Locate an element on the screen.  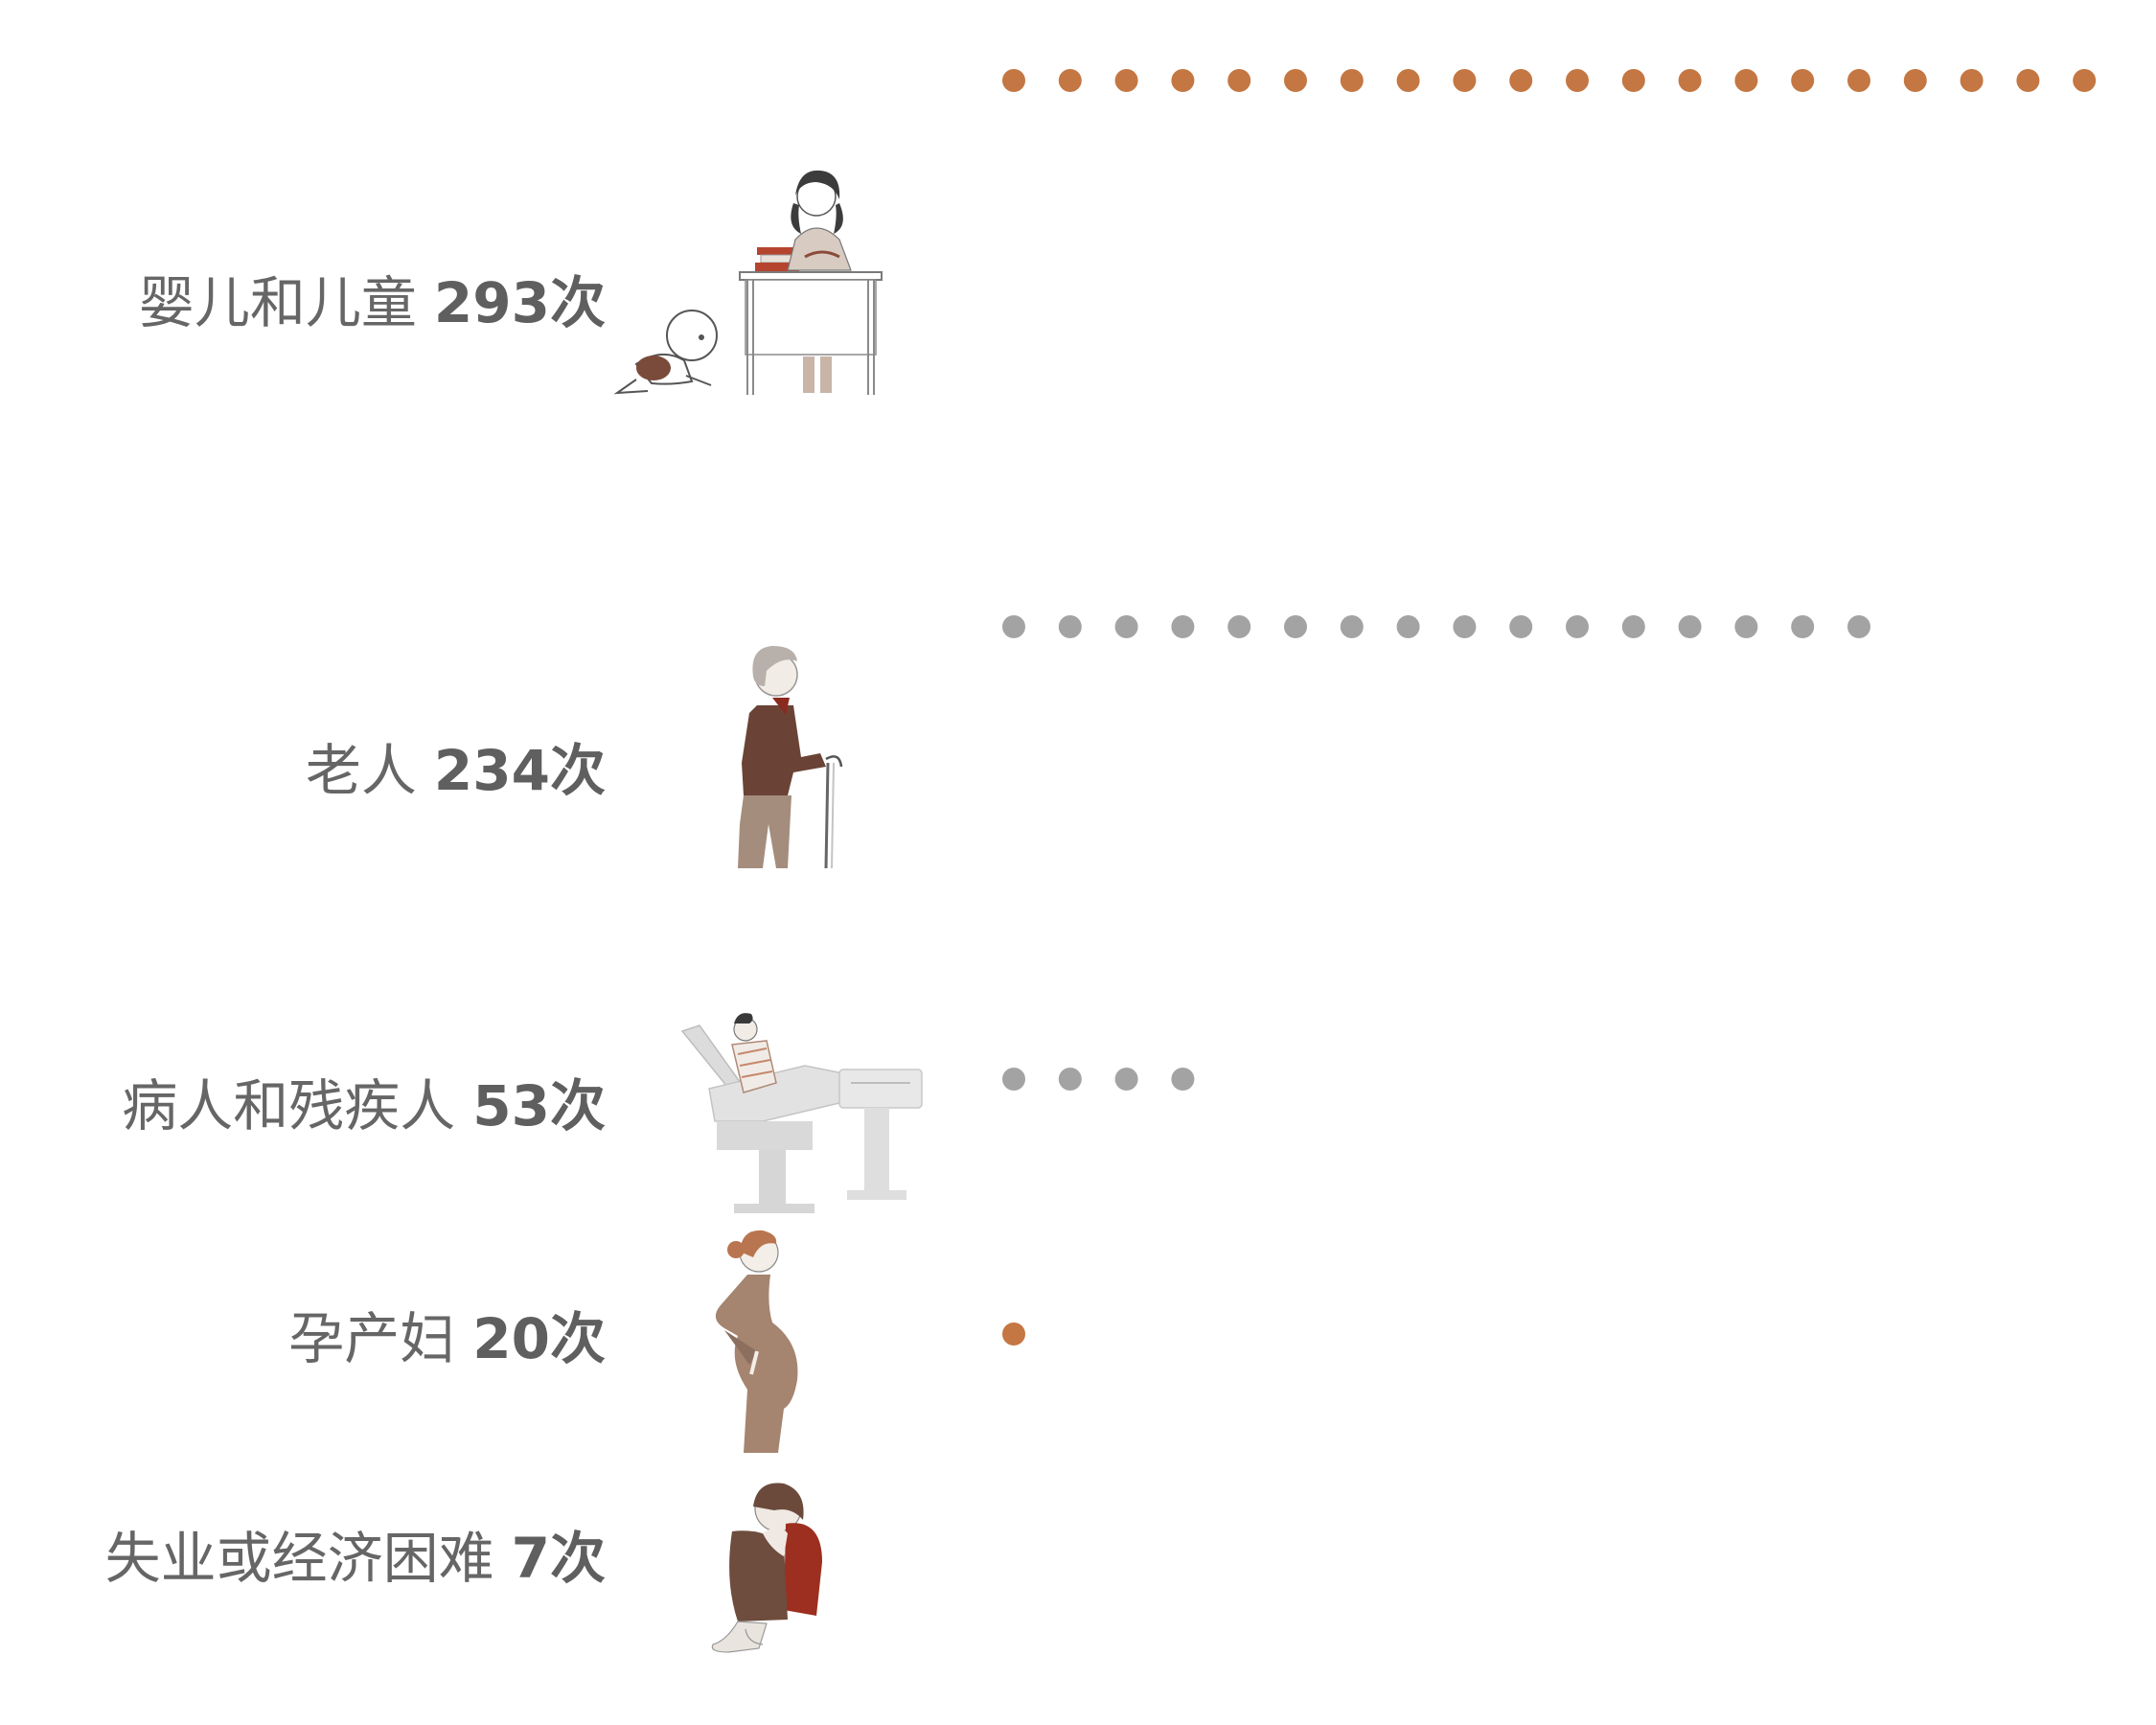
distressed-person-sitting-icon is located at coordinates (766, 1568).